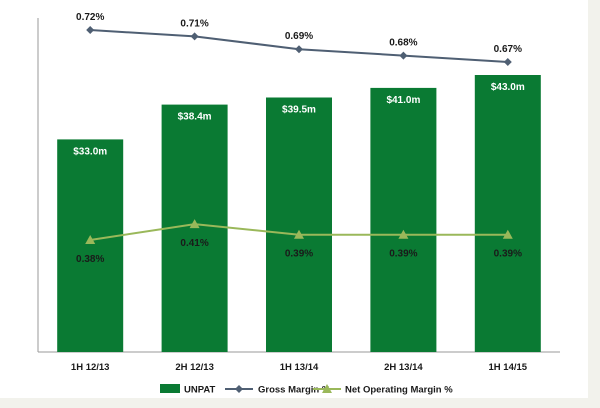  Describe the element at coordinates (403, 367) in the screenshot. I see `x-tick-label: 2H 13/14` at that location.